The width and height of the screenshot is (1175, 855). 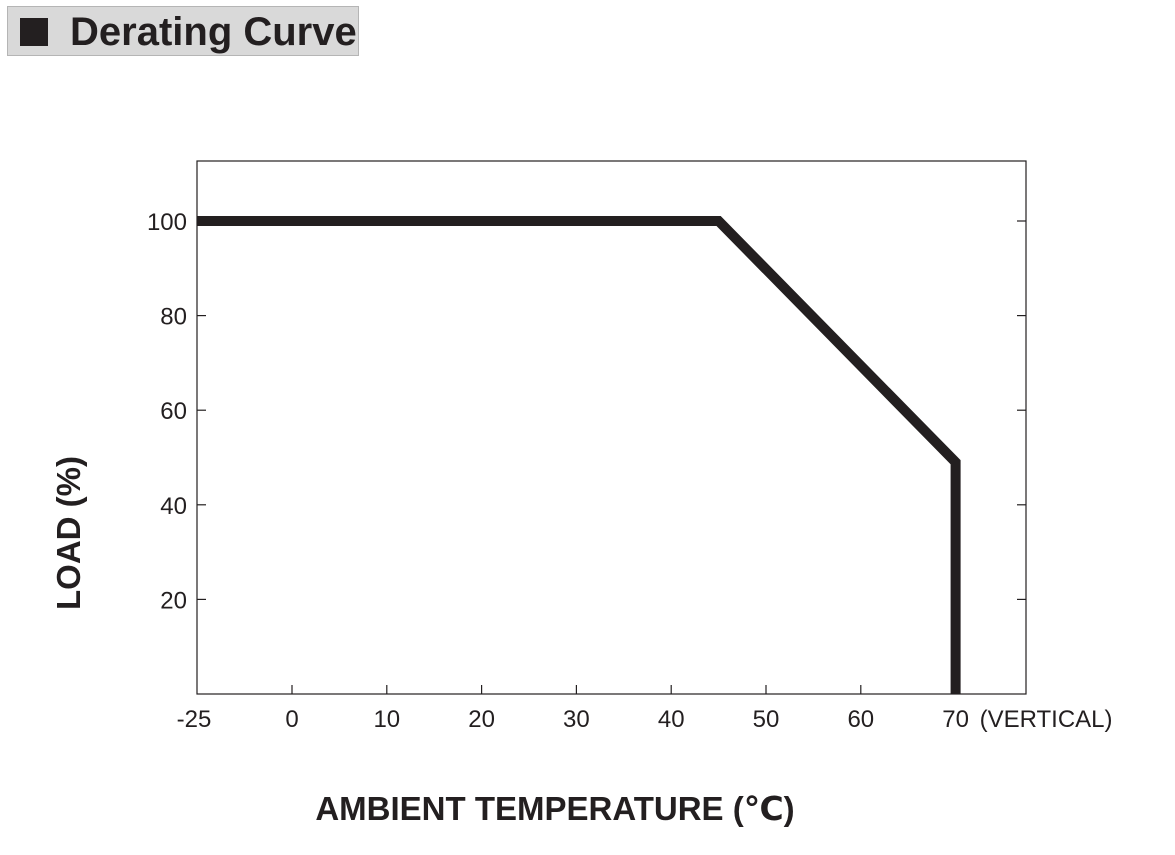 I want to click on y-axis-title: LOAD (%), so click(x=68, y=533).